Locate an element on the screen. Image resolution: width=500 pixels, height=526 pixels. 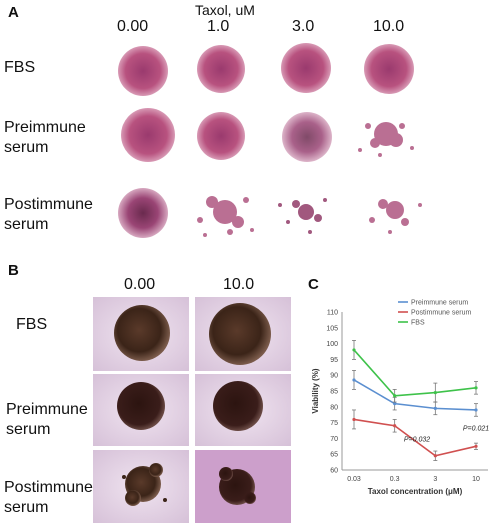
panel-a-row-1-line1: Preimmune is located at coordinates (45, 127).